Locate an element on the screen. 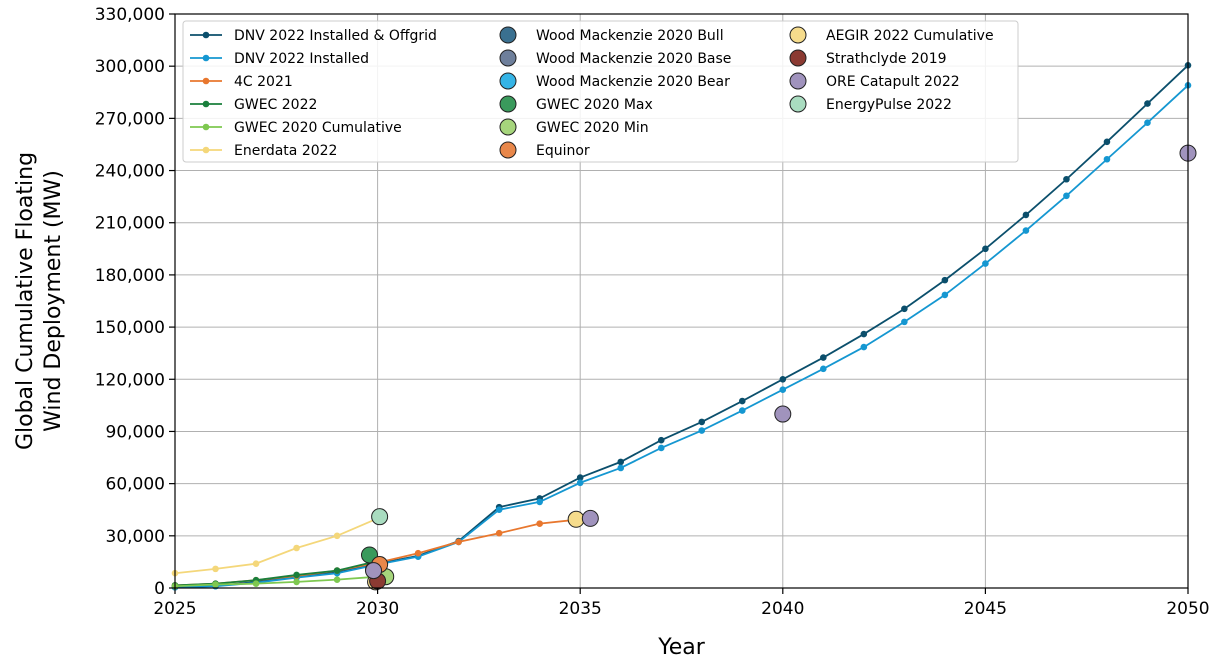  legend-label: Wood Mackenzie 2020 Bull is located at coordinates (630, 36).